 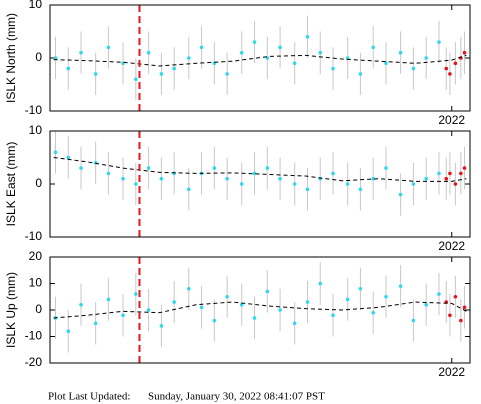 I want to click on y-axis-label: ISLK East (mm), so click(x=11, y=184).